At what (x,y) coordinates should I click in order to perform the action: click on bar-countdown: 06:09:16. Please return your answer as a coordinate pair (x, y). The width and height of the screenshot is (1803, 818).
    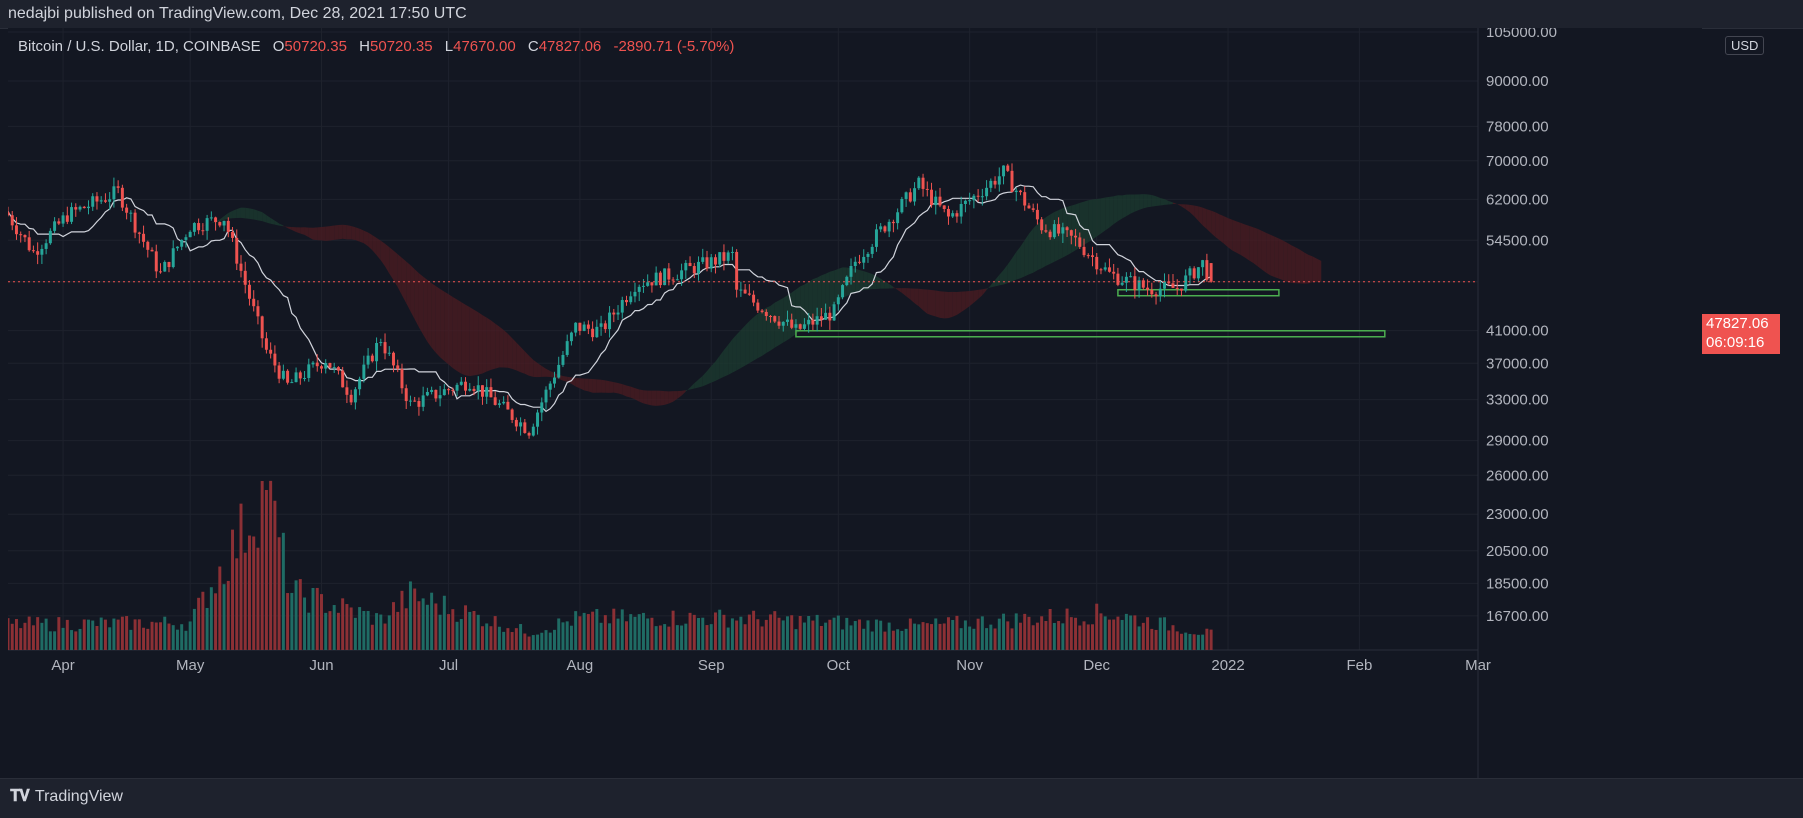
    Looking at the image, I should click on (1743, 342).